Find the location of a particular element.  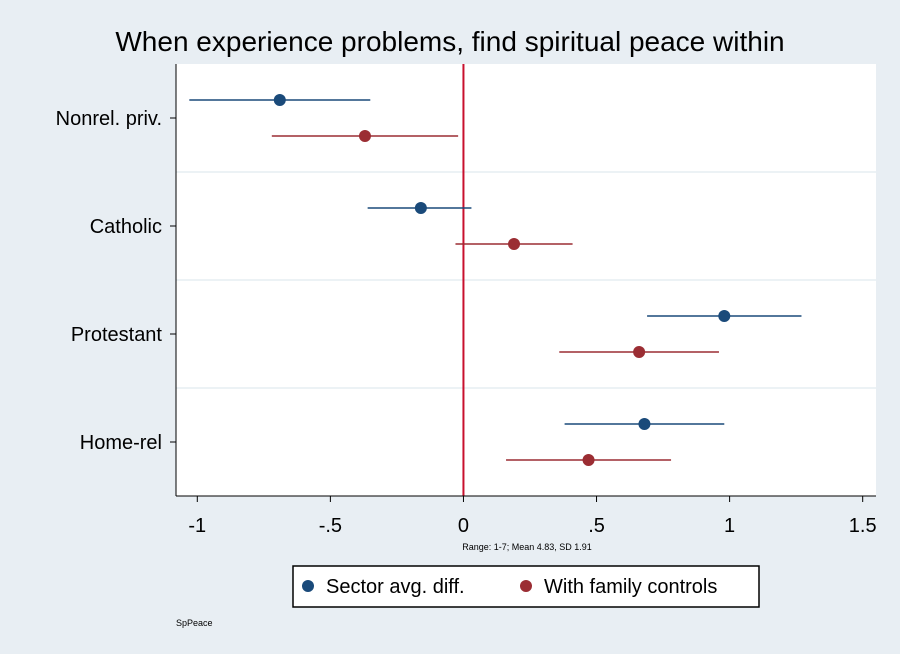

source-note: SpPeace is located at coordinates (194, 623).